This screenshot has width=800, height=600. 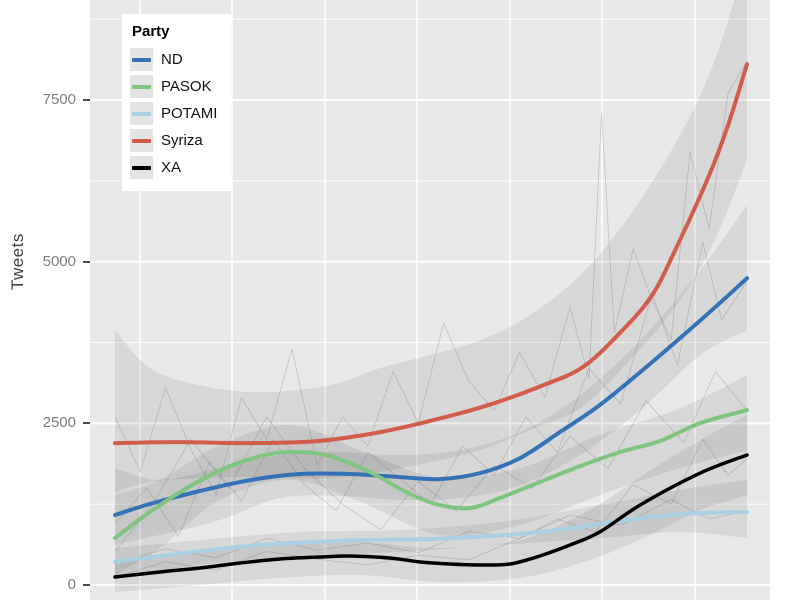 What do you see at coordinates (59, 423) in the screenshot?
I see `y-tick-label: 2500` at bounding box center [59, 423].